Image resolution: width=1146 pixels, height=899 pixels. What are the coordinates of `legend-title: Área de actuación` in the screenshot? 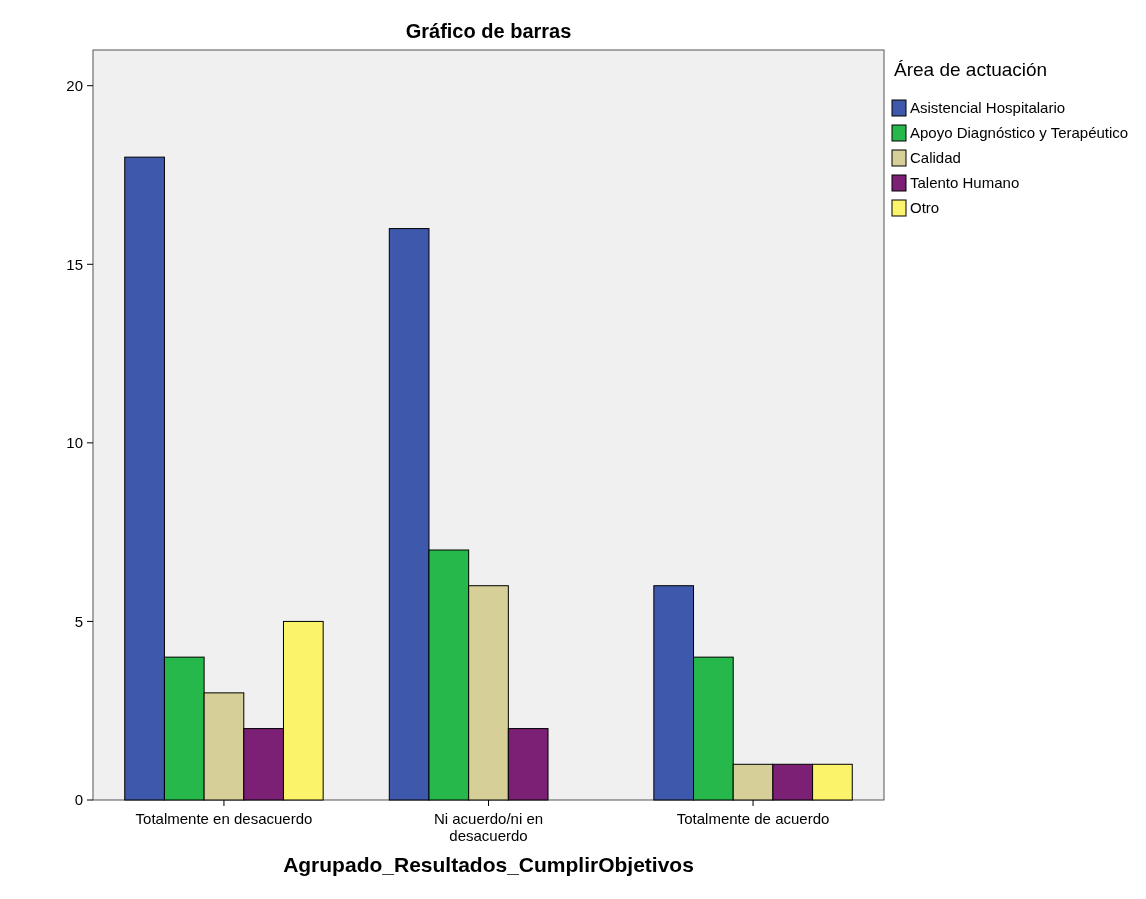 It's located at (971, 69).